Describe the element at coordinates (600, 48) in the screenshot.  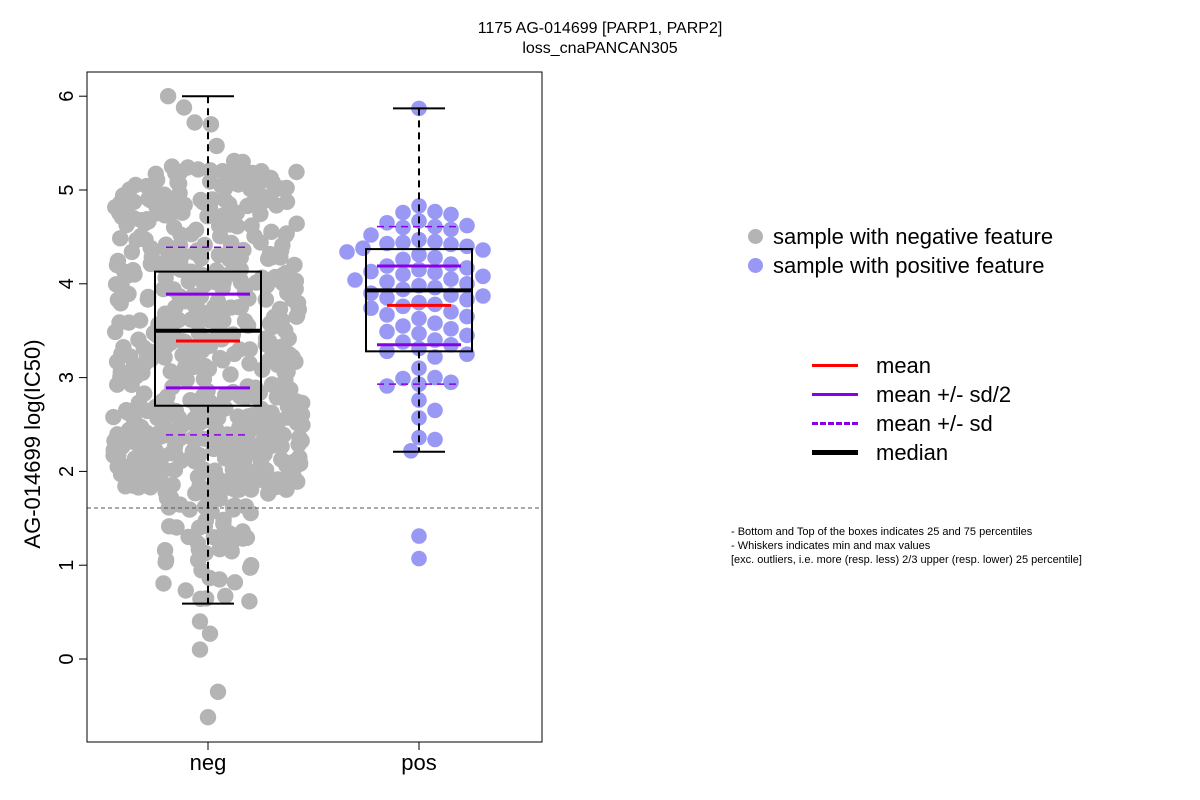
I see `chart-subtitle: loss_cnaPANCAN305` at that location.